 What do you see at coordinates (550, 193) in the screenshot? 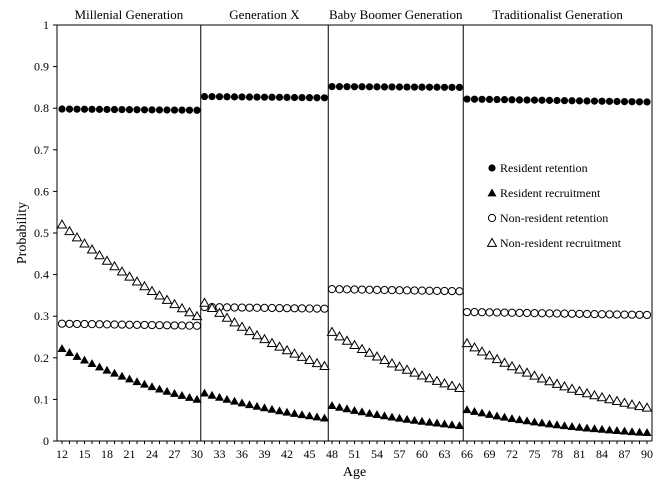
I see `legend-label: Resident recruitment` at bounding box center [550, 193].